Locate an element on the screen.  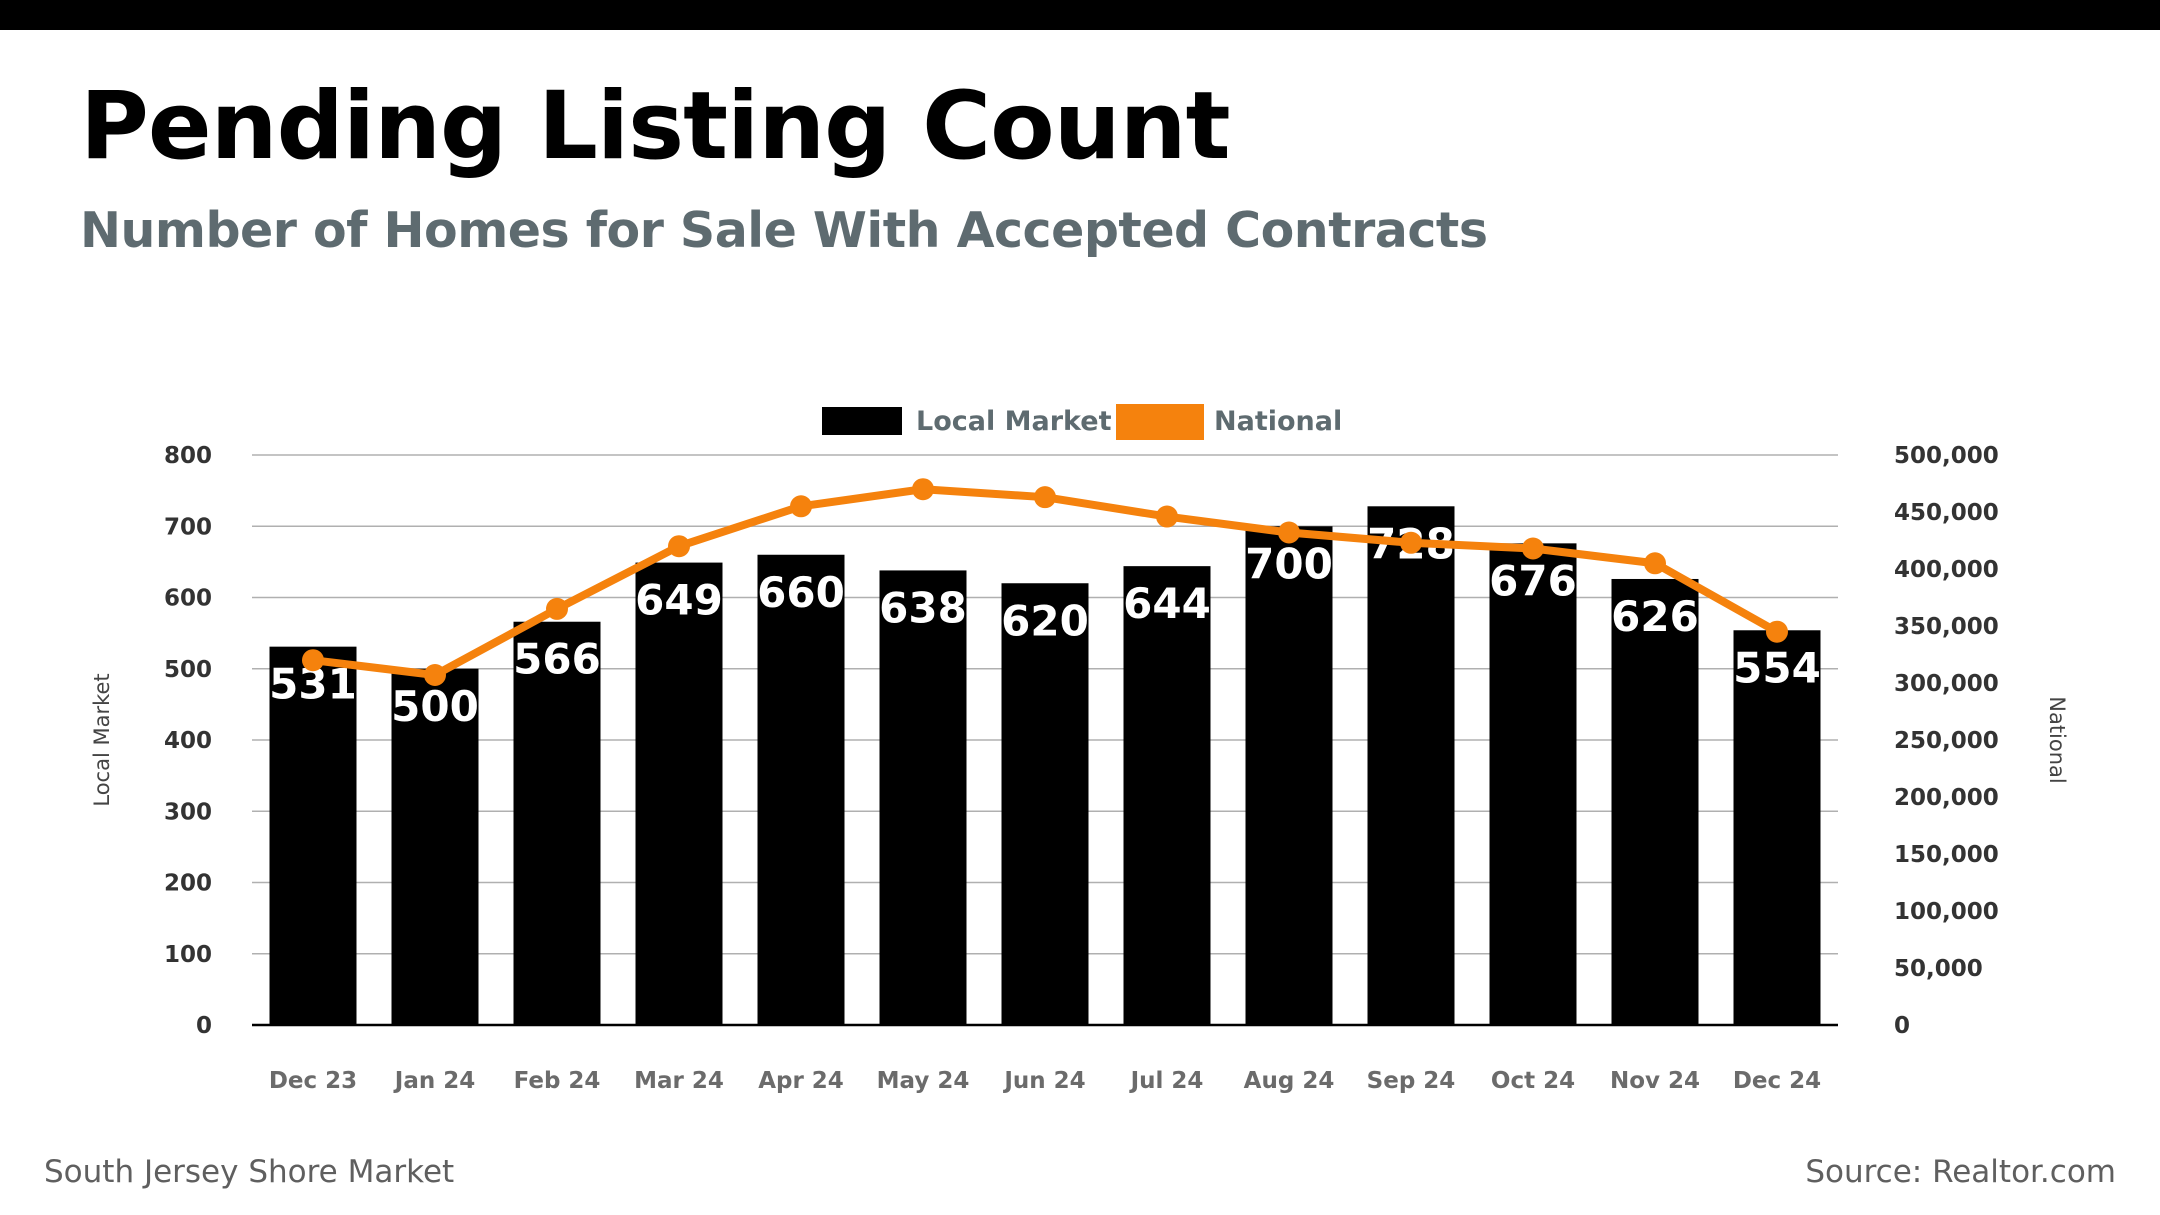
right-tick-label: 100,000 is located at coordinates (1946, 912).